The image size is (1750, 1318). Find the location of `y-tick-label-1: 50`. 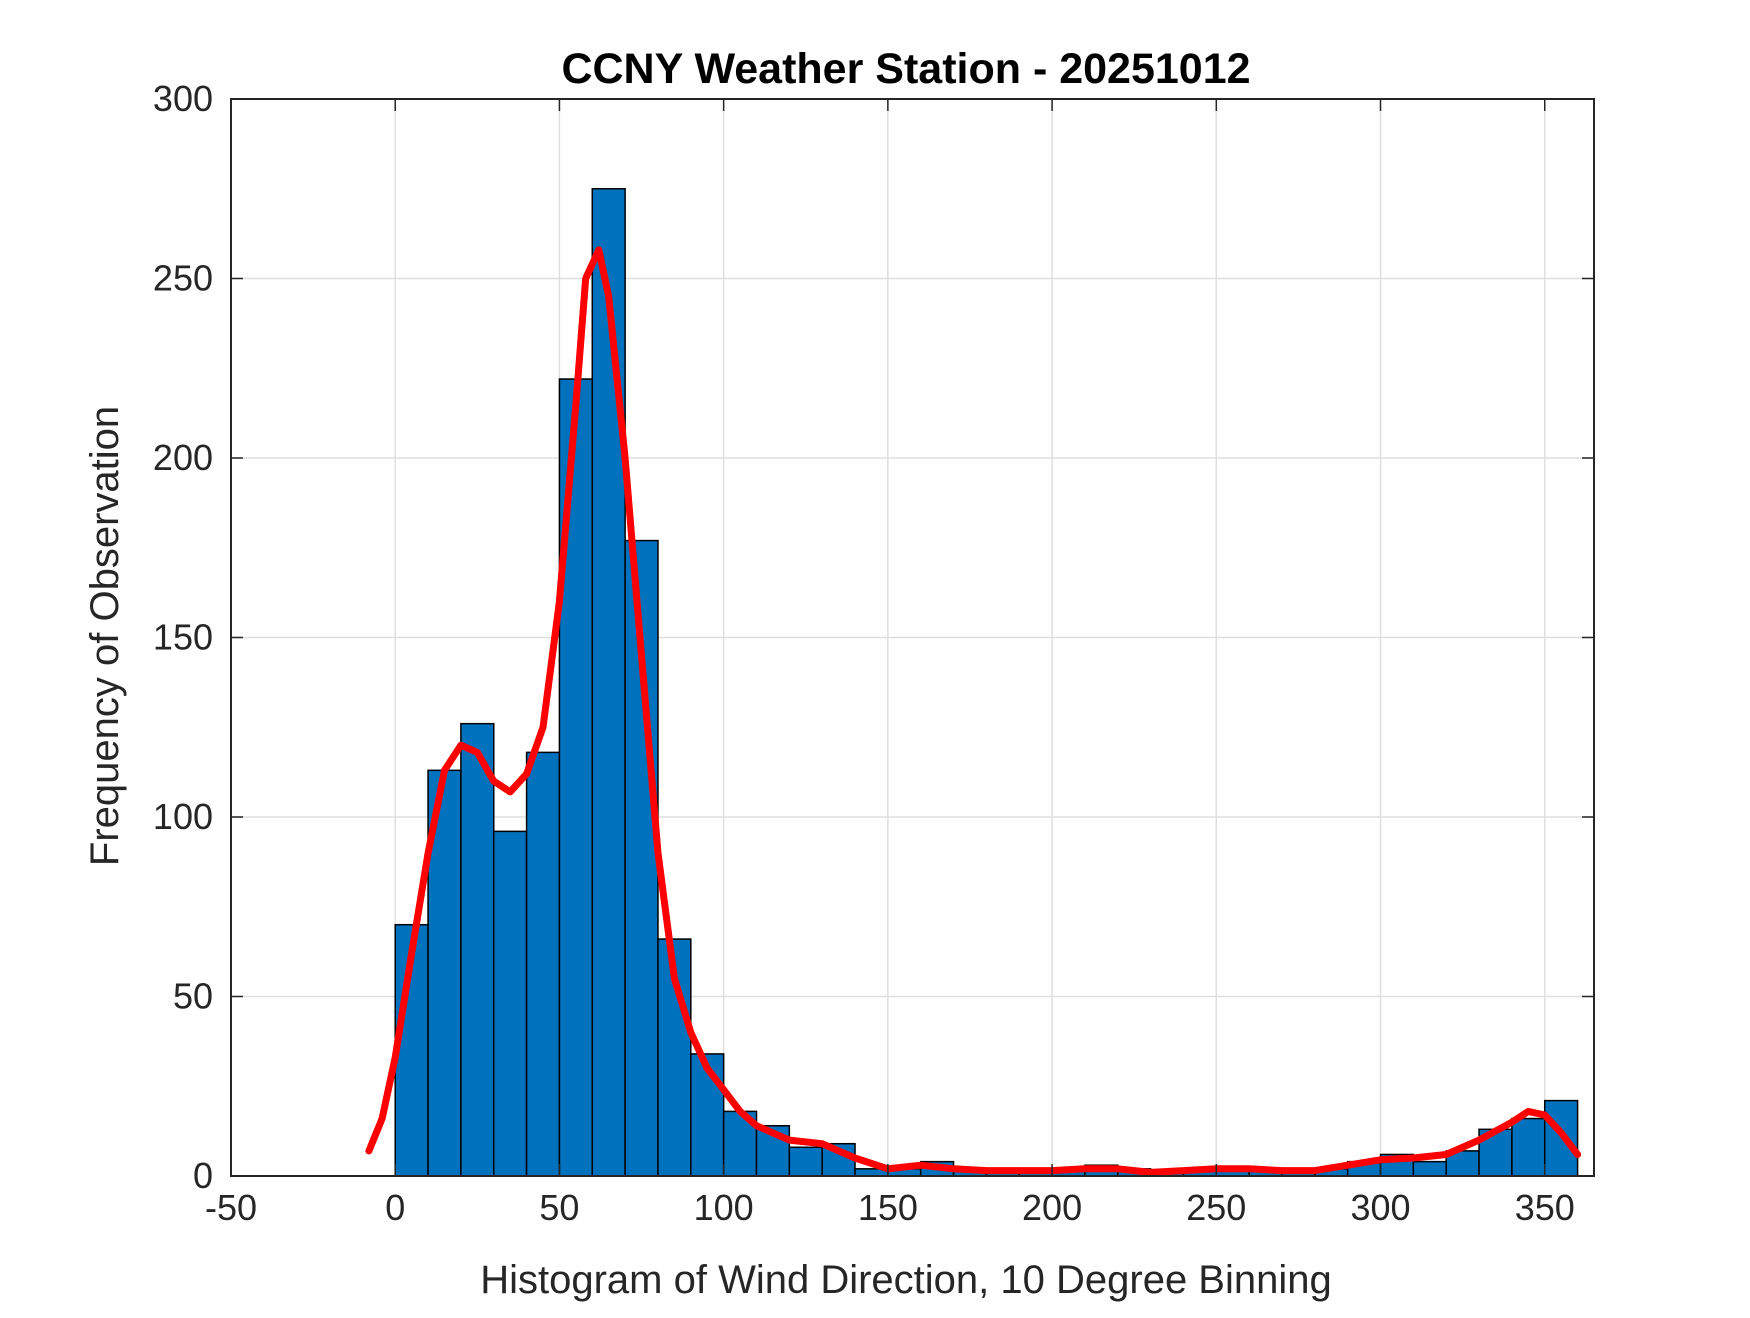

y-tick-label-1: 50 is located at coordinates (193, 996).